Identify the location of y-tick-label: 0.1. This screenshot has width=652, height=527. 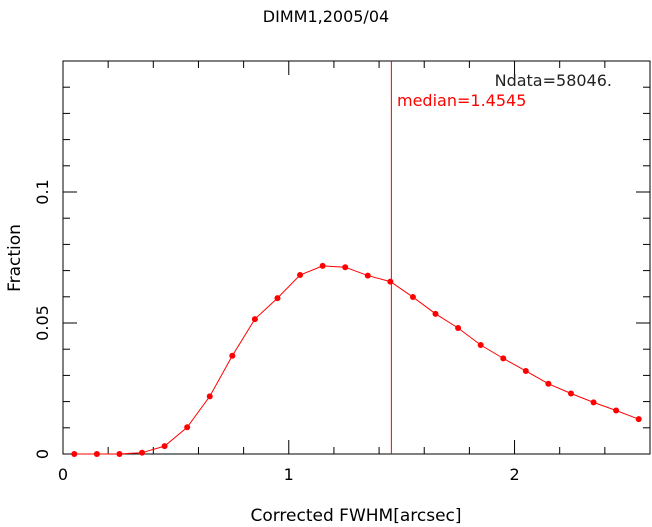
(42, 191).